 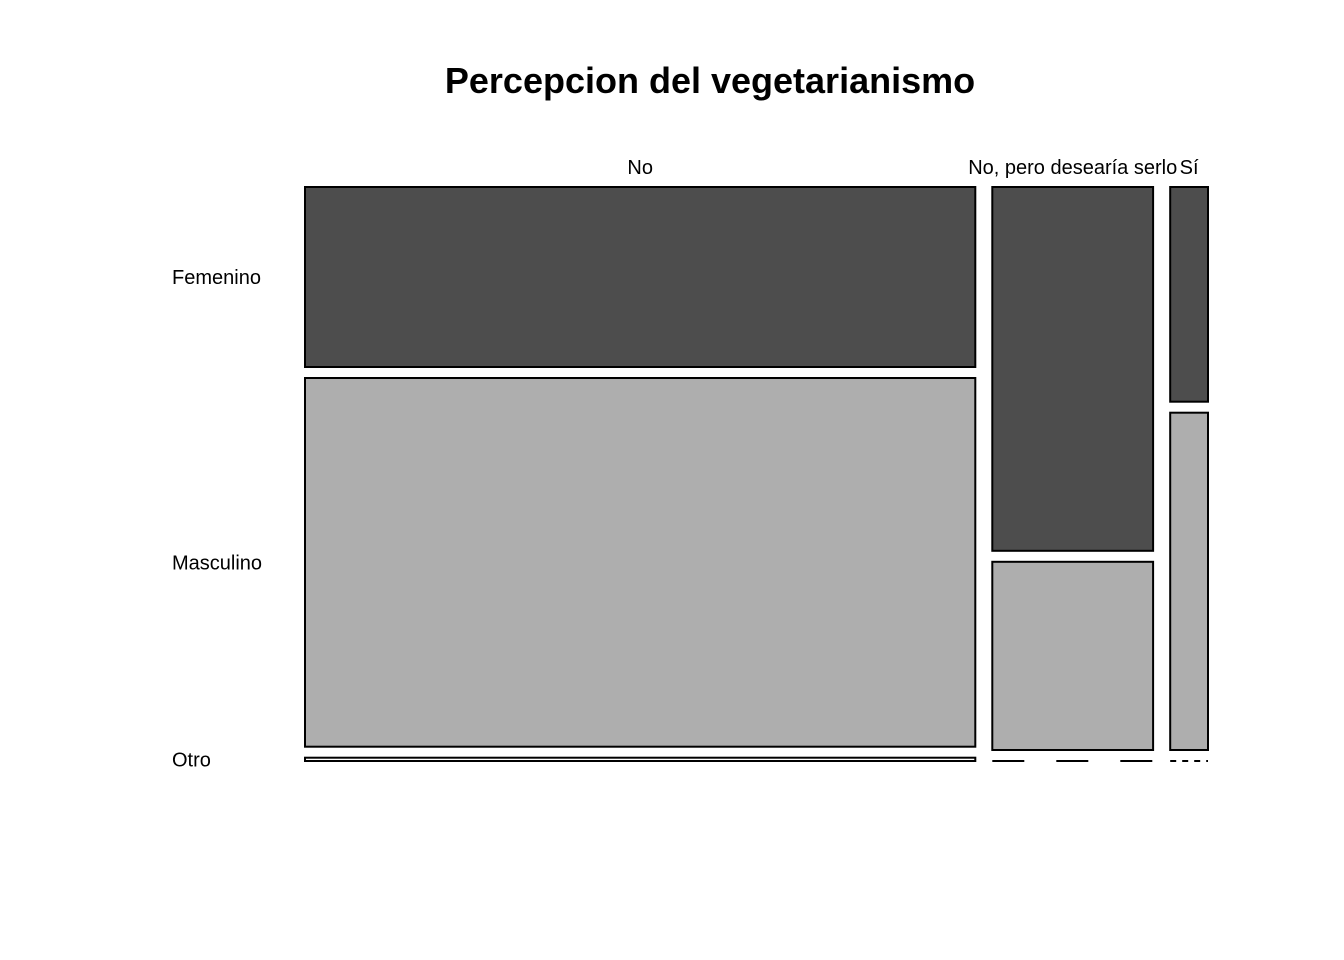 What do you see at coordinates (191, 760) in the screenshot?
I see `row-label: Otro` at bounding box center [191, 760].